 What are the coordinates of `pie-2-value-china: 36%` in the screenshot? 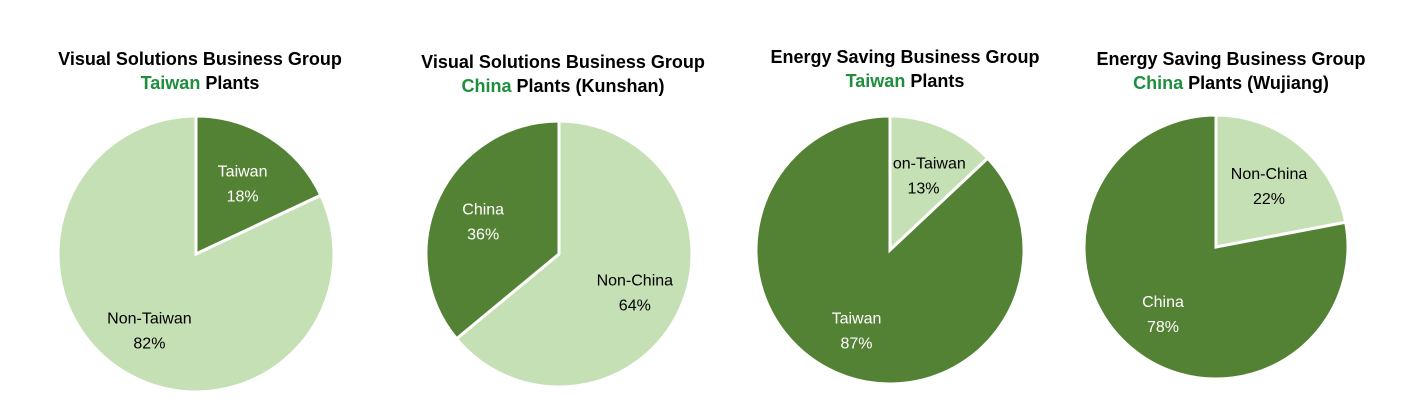 It's located at (483, 234).